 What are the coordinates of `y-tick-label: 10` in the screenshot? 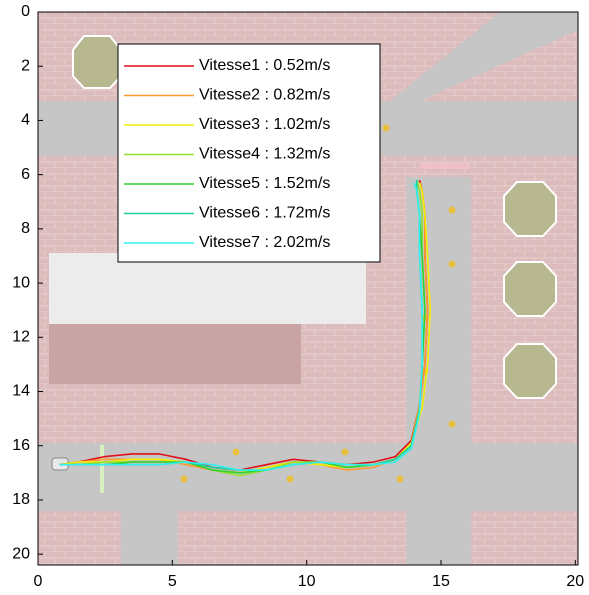 It's located at (21, 282).